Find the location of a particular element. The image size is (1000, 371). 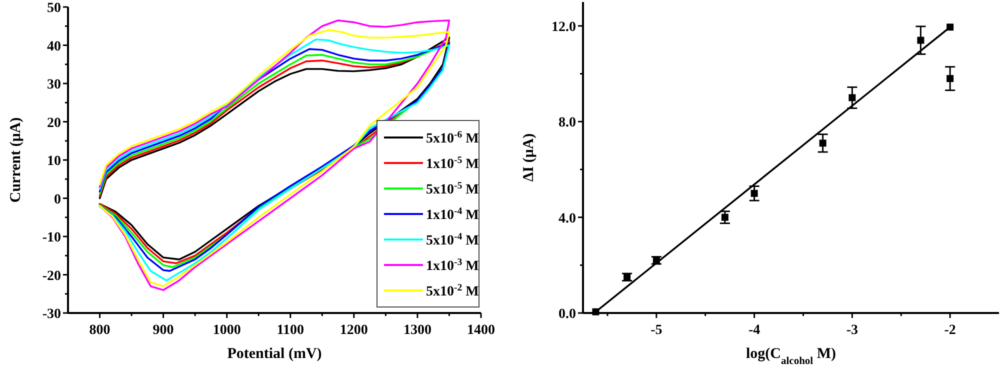

x-tick-label: 800 is located at coordinates (99, 330).